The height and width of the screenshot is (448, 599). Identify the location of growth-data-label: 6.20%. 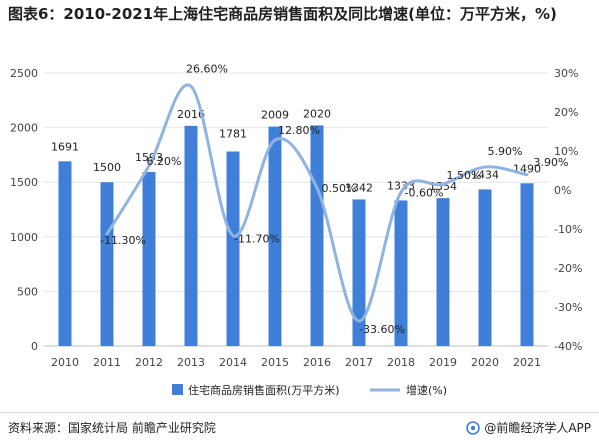
(164, 161).